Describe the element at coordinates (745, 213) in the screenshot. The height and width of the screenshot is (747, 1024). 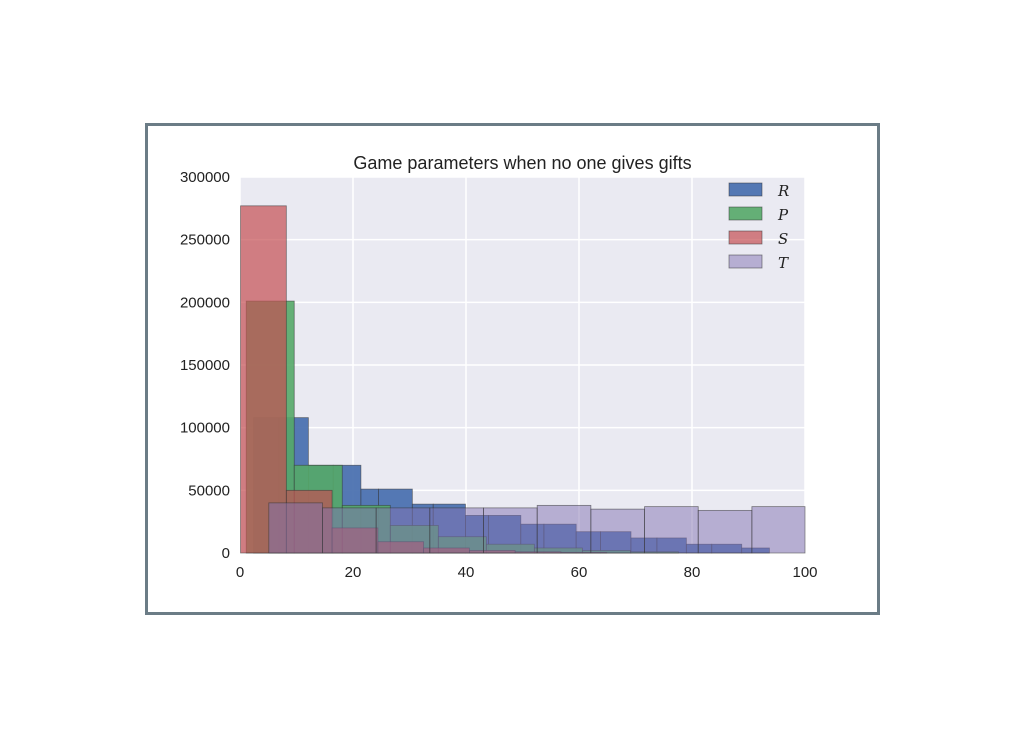
I see `legend-swatch-P` at that location.